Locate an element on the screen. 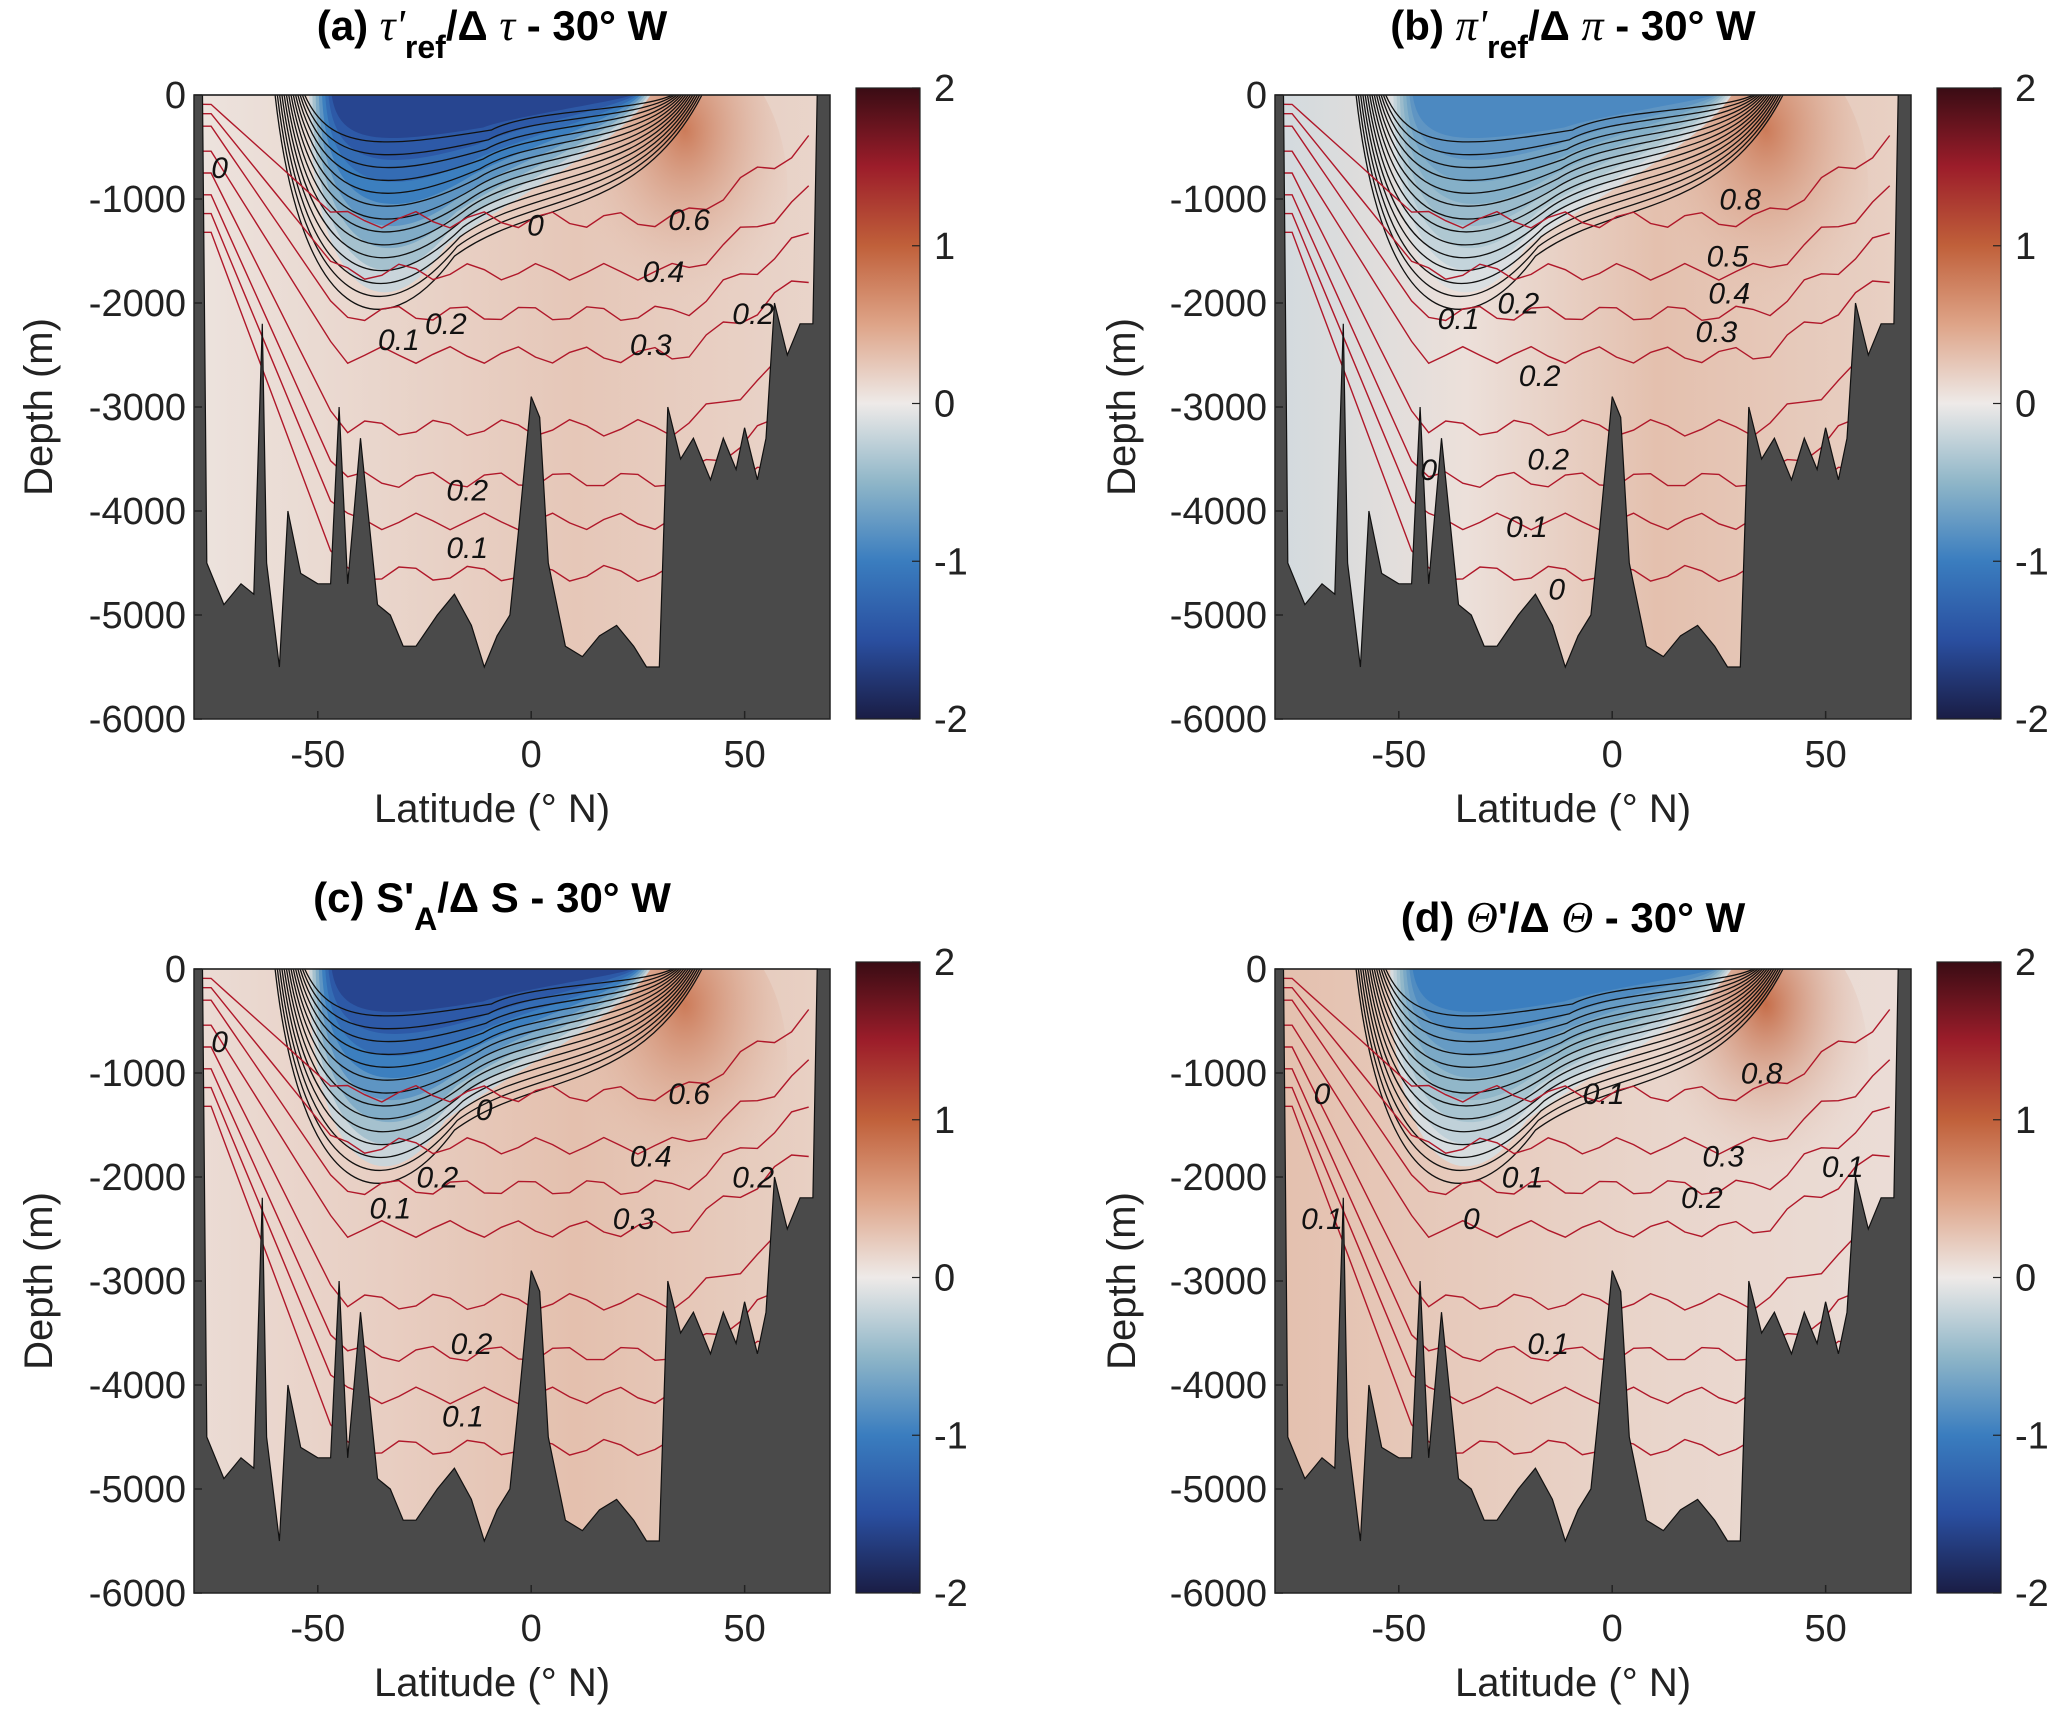 The width and height of the screenshot is (2067, 1723). y-tick-label: -6000 is located at coordinates (137, 720).